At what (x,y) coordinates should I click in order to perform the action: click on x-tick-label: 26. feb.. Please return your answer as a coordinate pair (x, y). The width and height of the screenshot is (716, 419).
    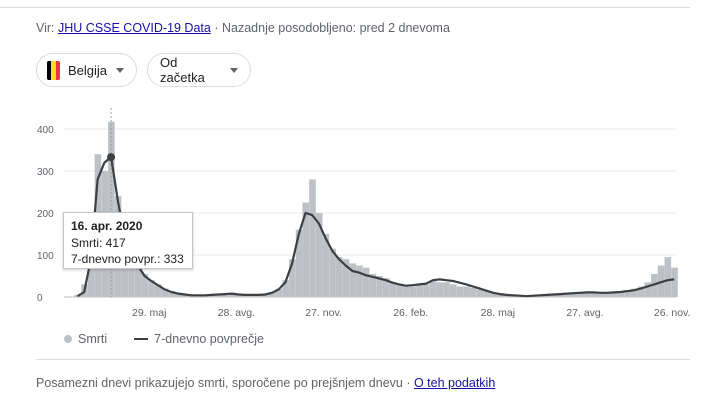
    Looking at the image, I should click on (410, 313).